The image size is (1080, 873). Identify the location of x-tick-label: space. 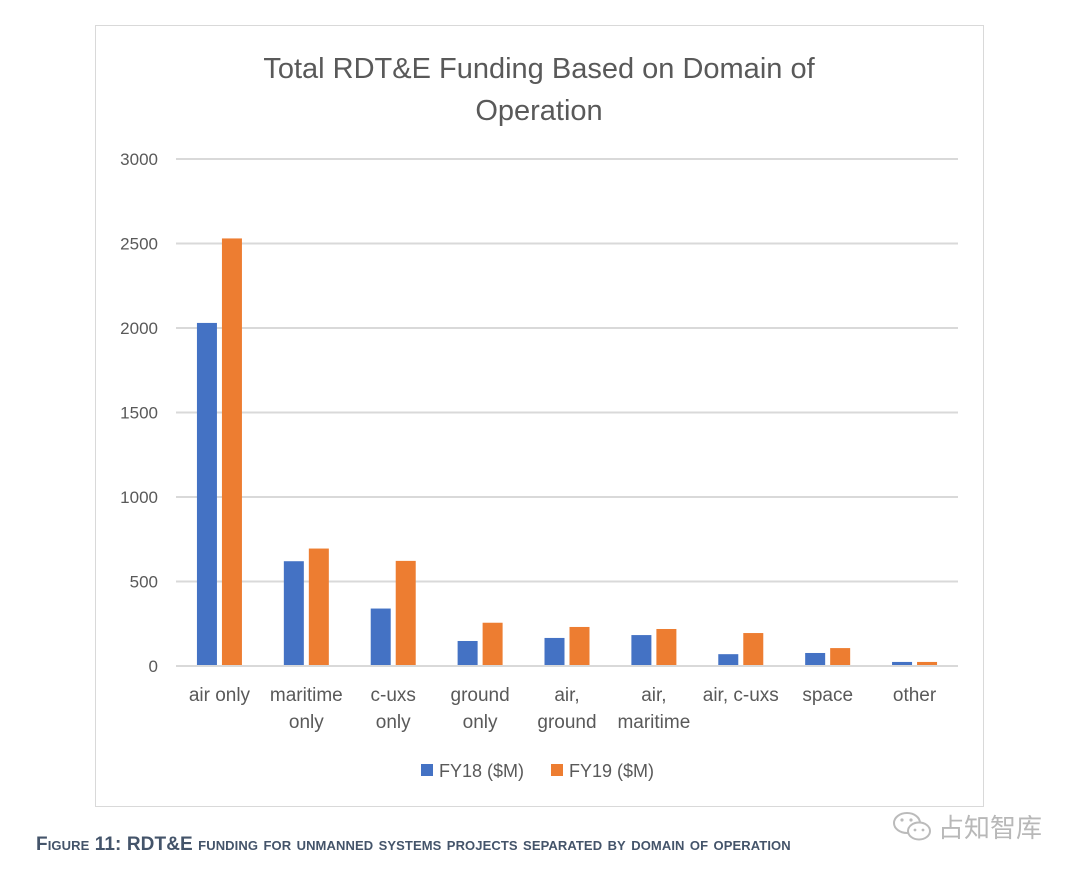
(827, 695).